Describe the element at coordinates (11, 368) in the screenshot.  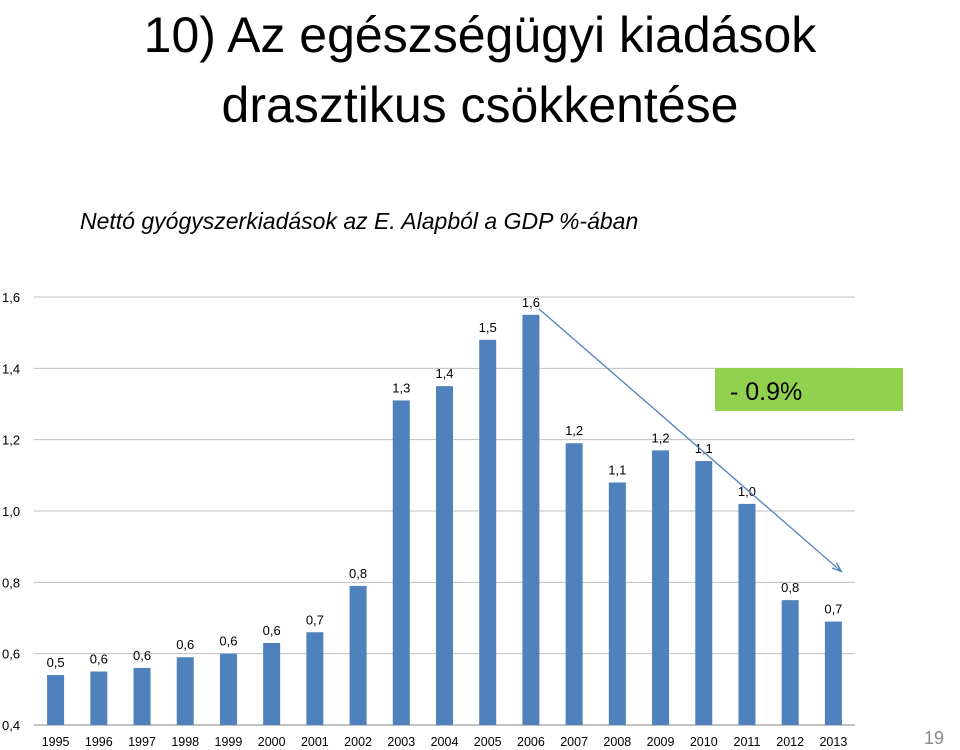
I see `y-tick-label: 1,4` at that location.